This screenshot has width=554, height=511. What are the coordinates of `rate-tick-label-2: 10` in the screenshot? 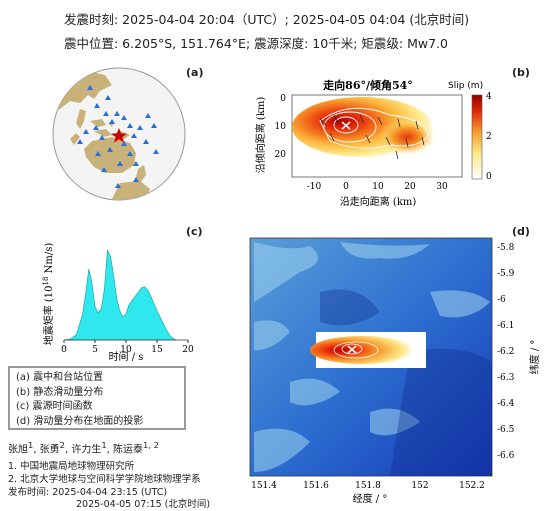 It's located at (126, 350).